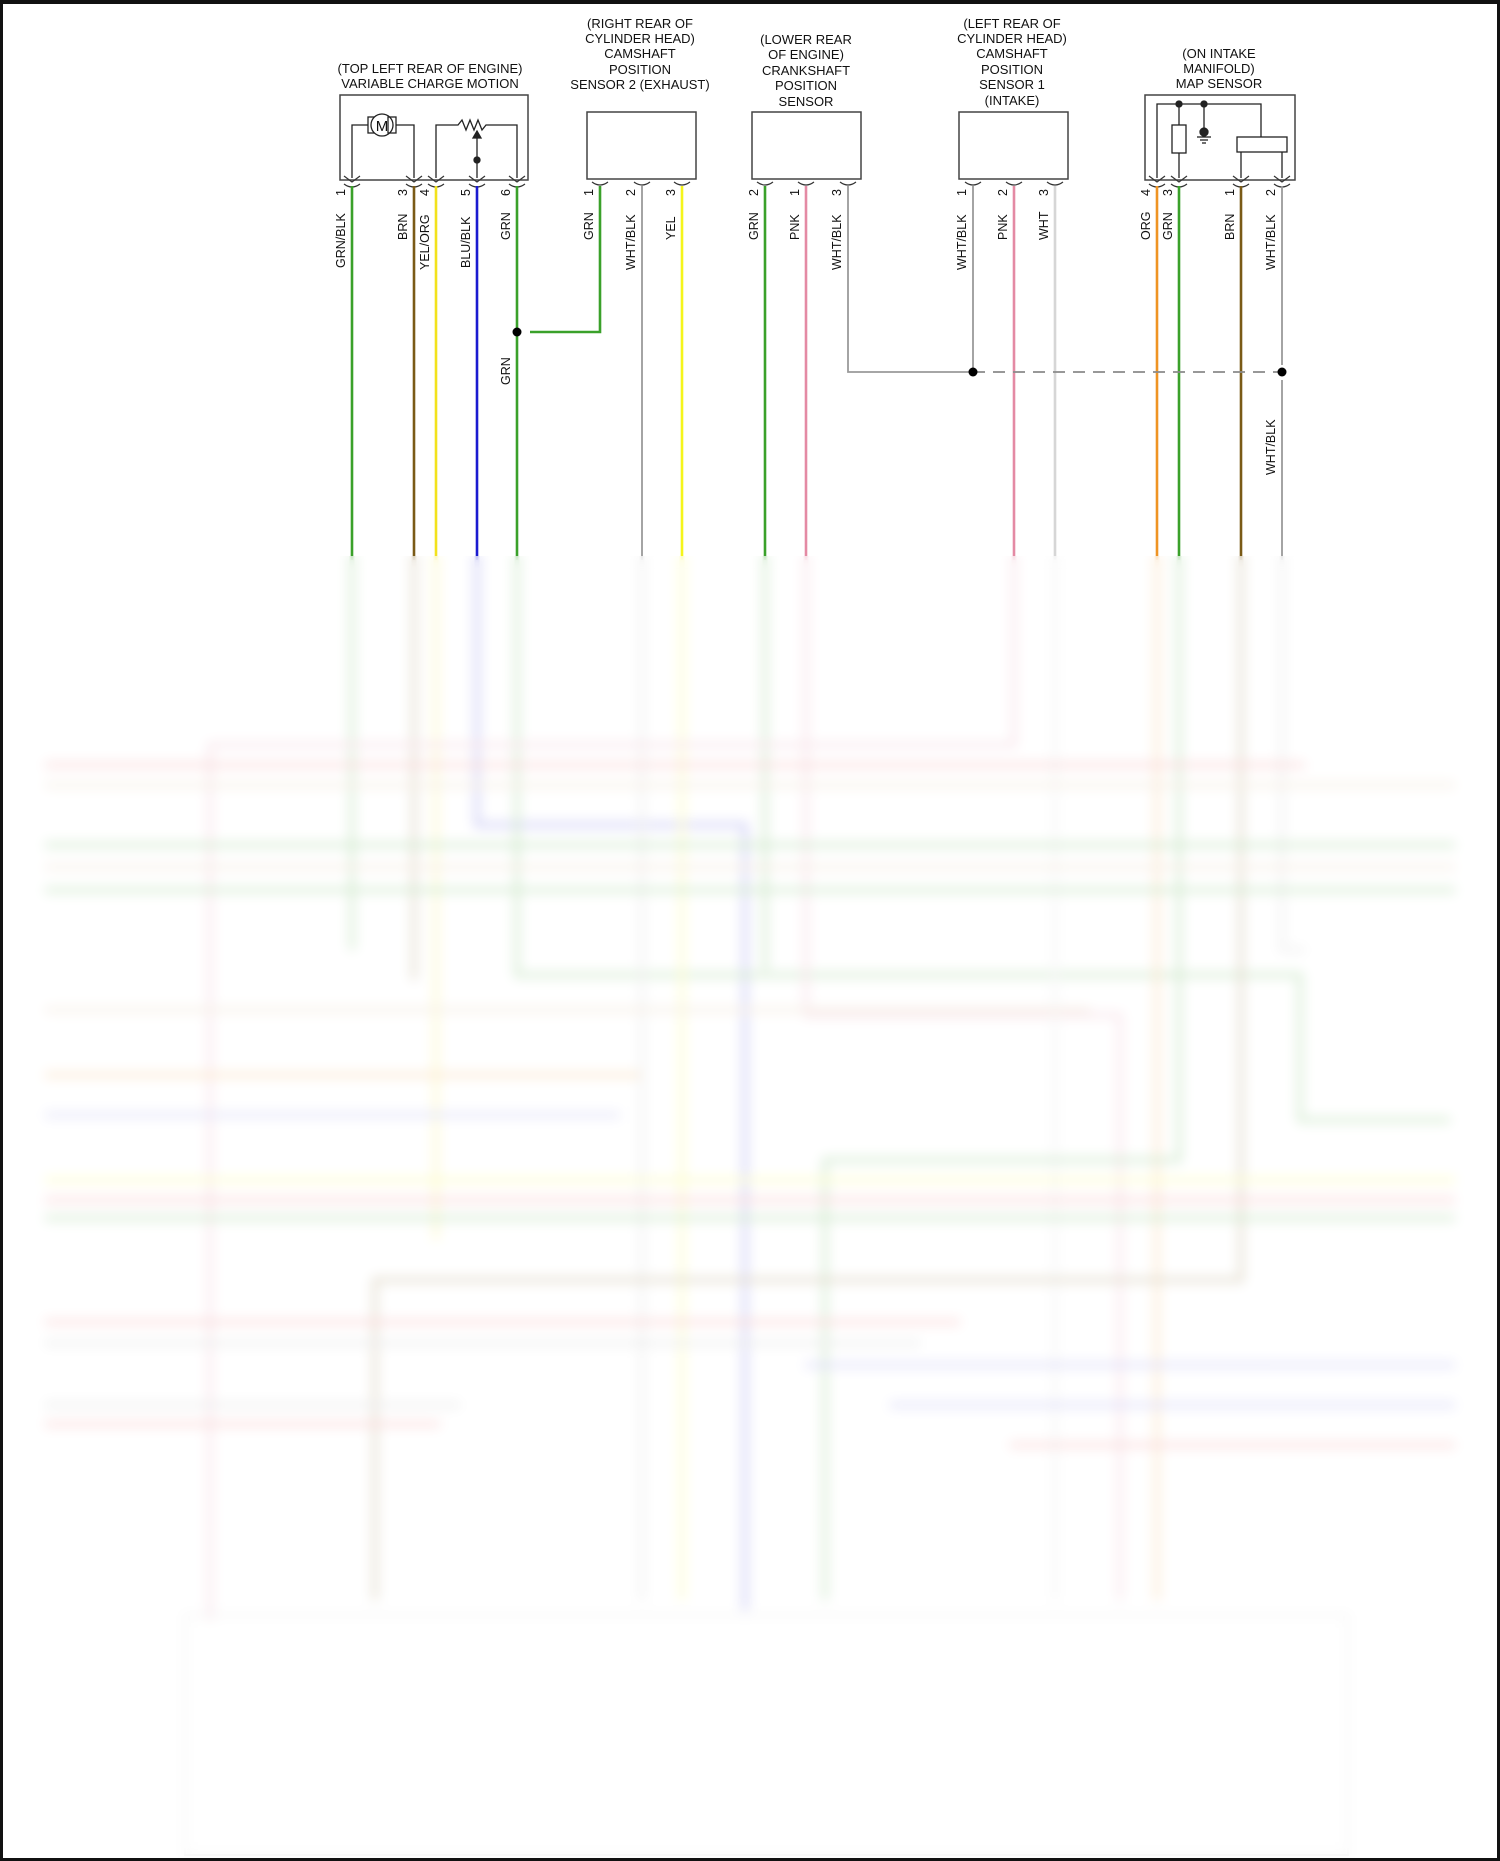  What do you see at coordinates (640, 23) in the screenshot?
I see `svg-text: (RIGHT REAR OF` at bounding box center [640, 23].